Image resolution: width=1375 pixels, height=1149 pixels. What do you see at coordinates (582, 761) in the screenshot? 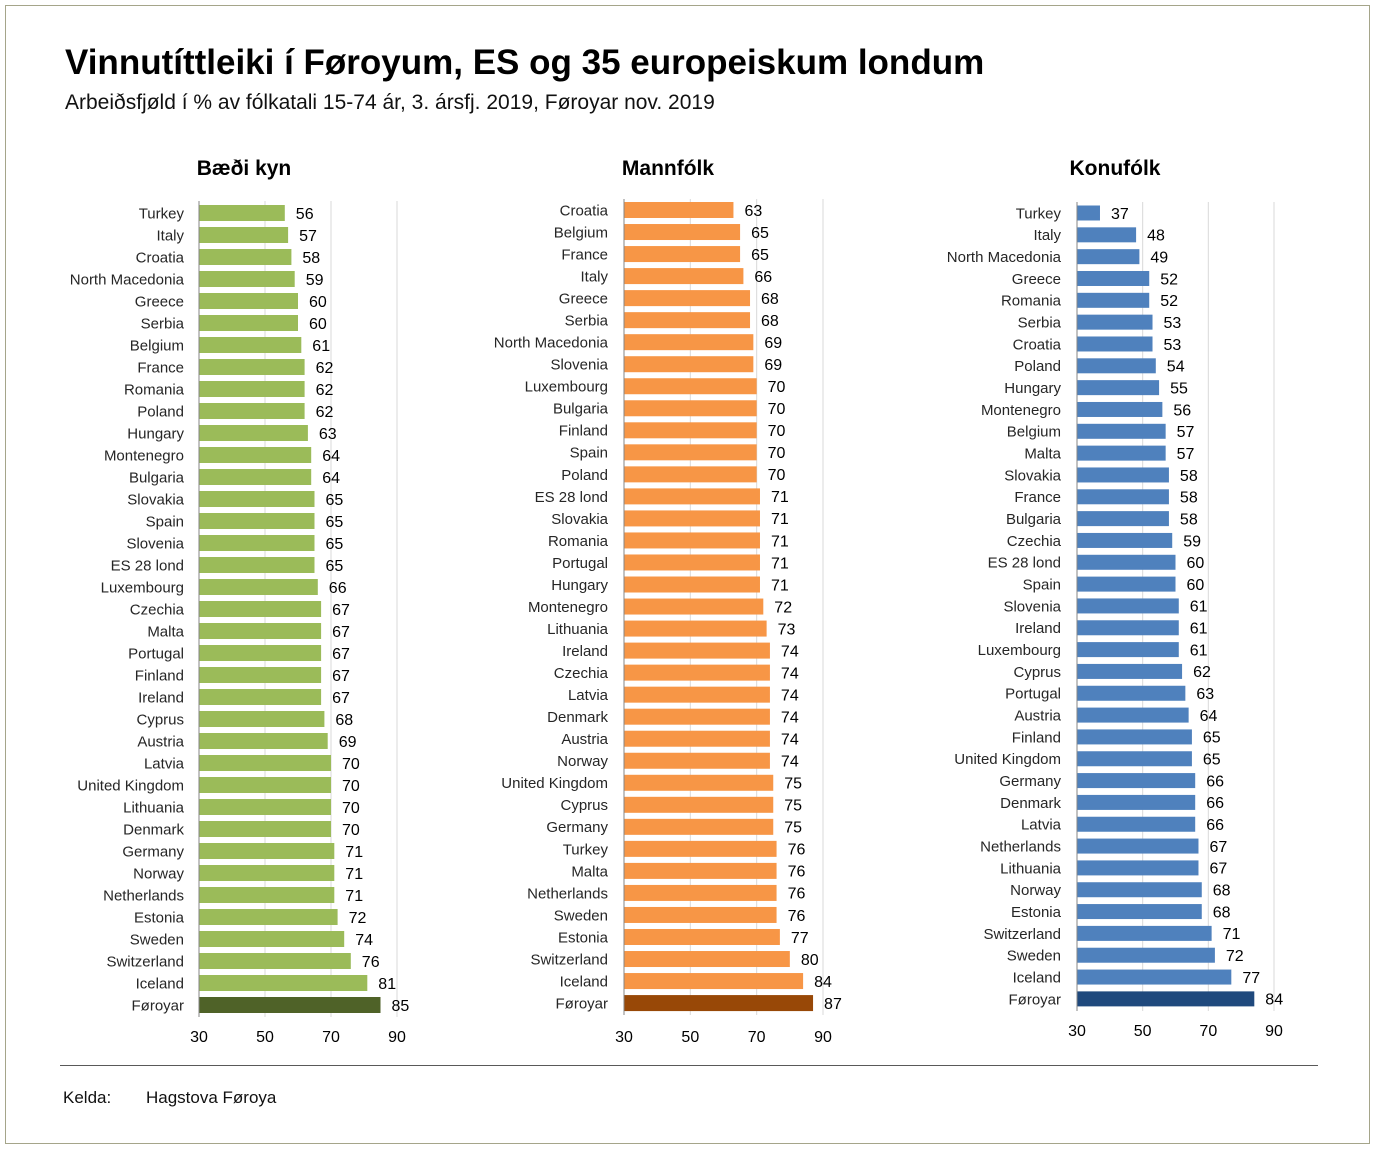
I see `category-label-norway: Norway` at bounding box center [582, 761].